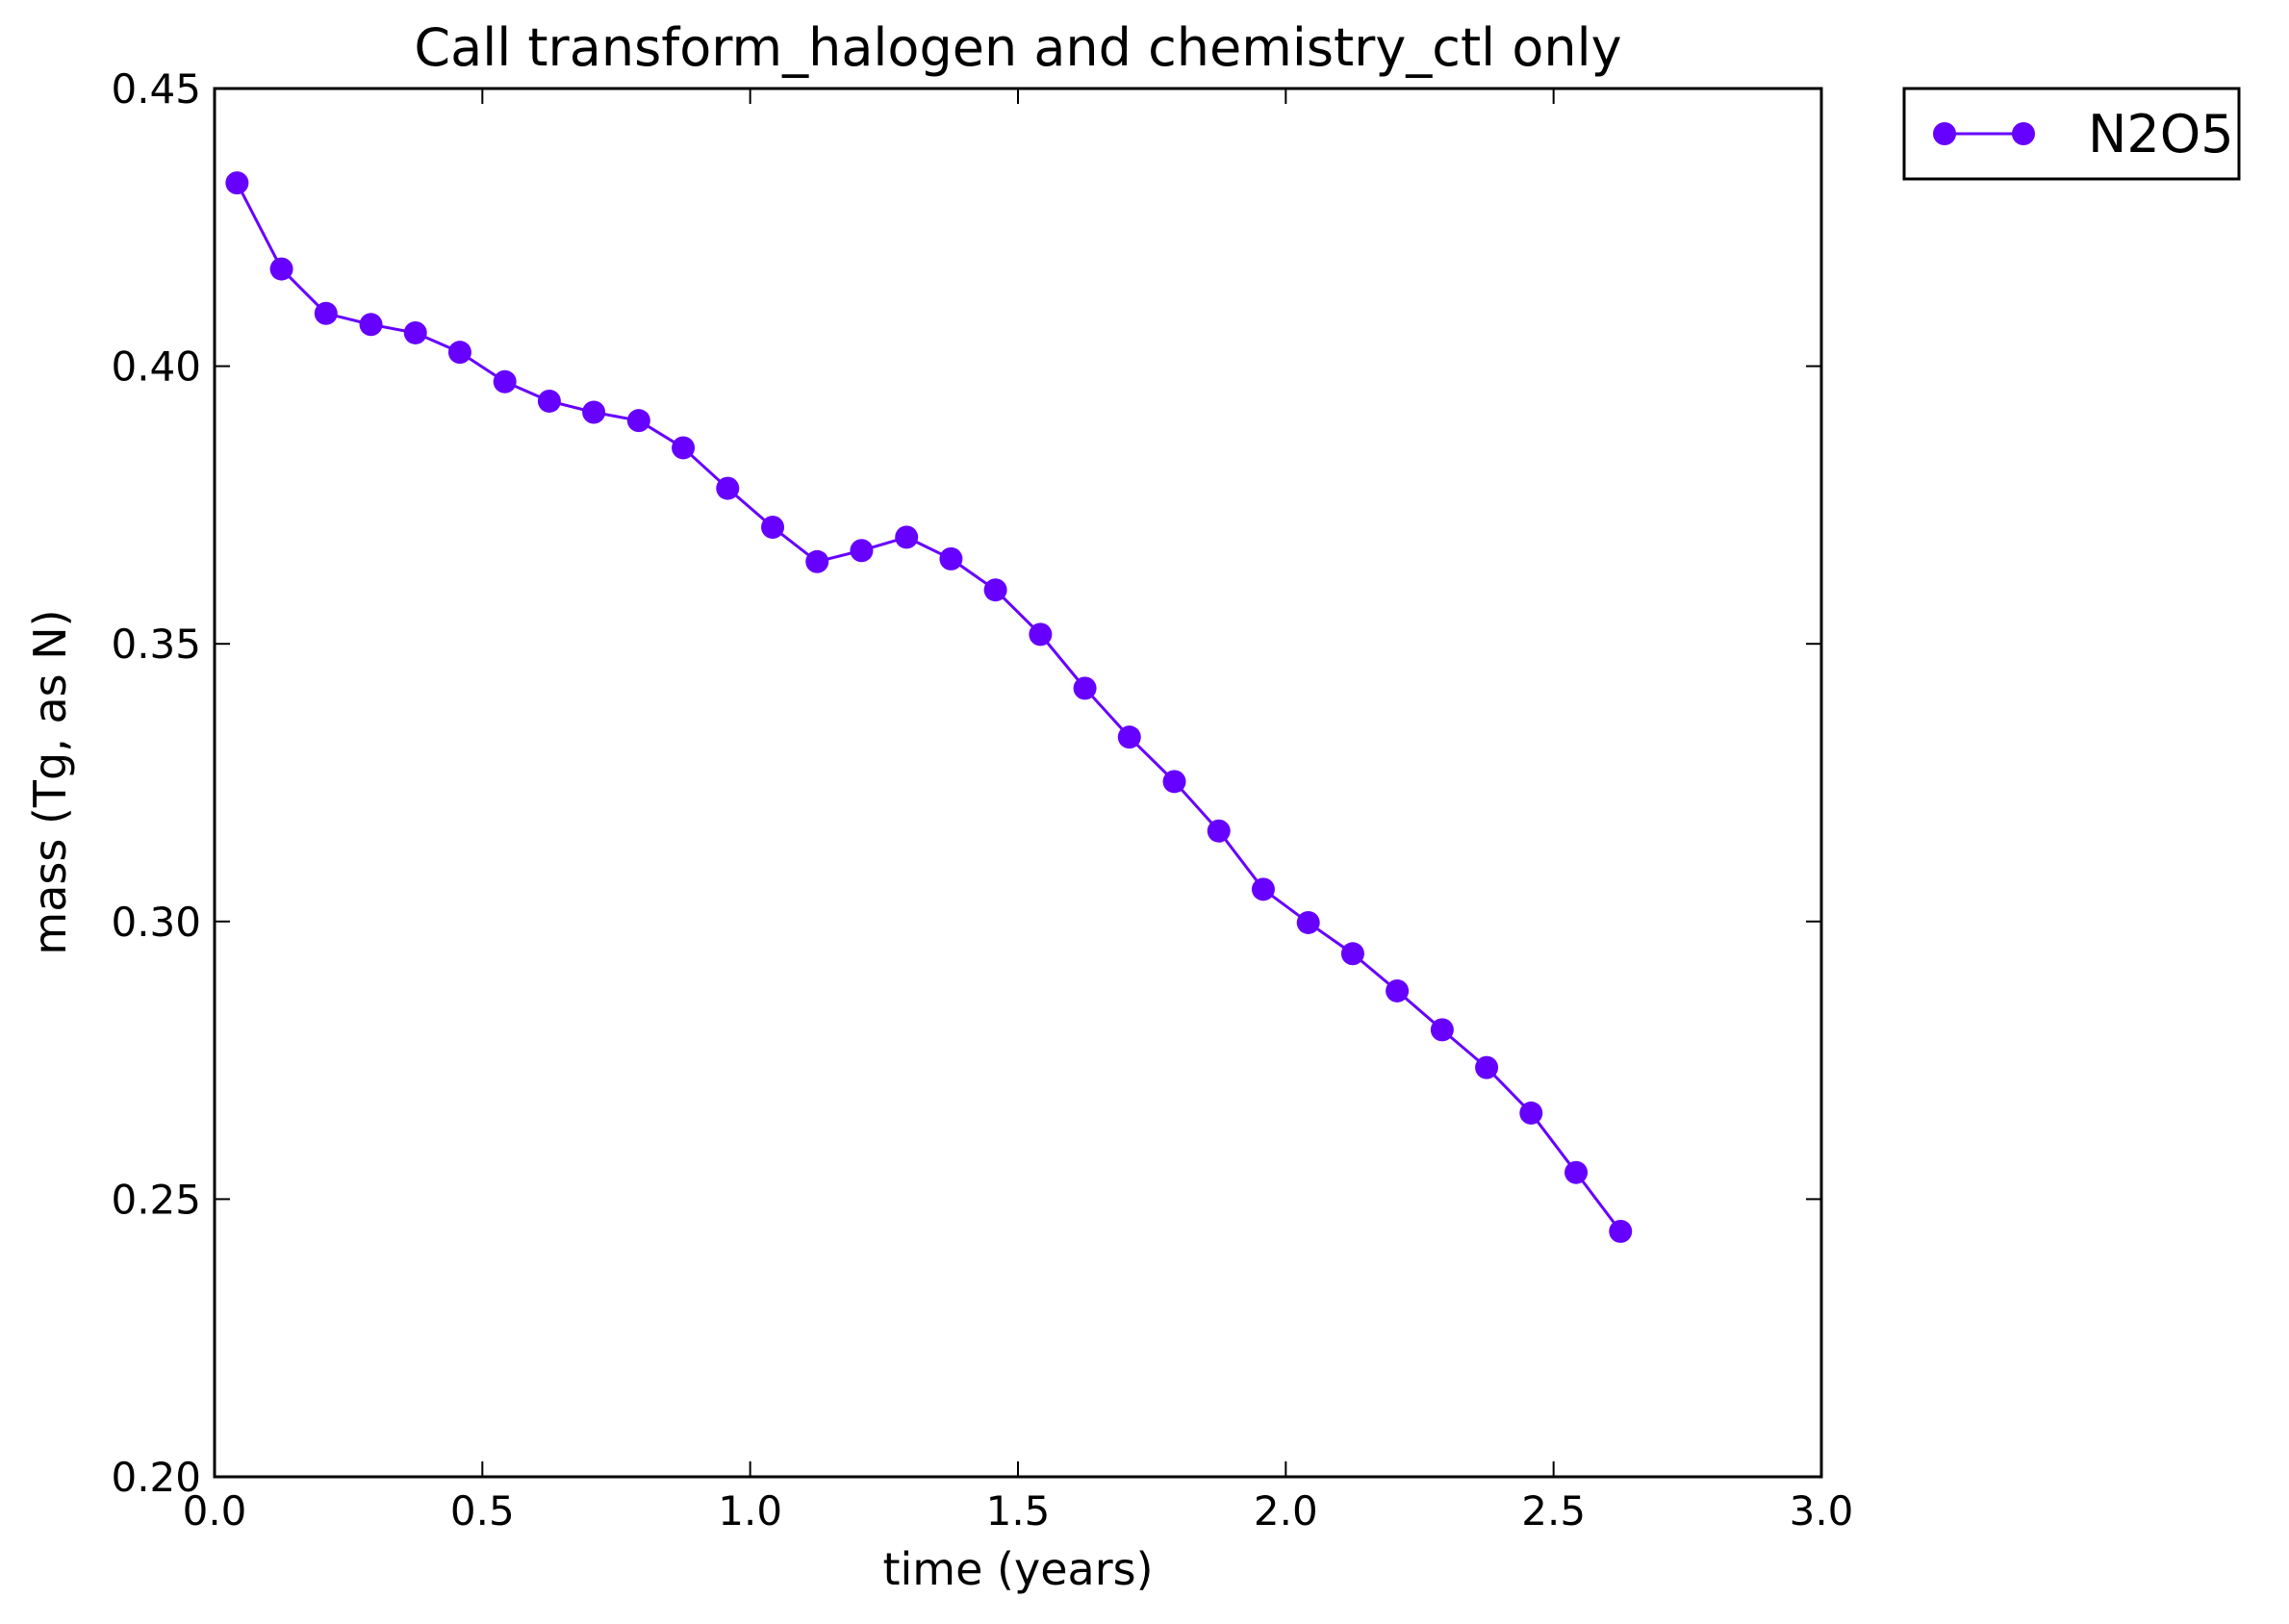 Image resolution: width=2289 pixels, height=1624 pixels. I want to click on legend-label: N2O5, so click(2161, 134).